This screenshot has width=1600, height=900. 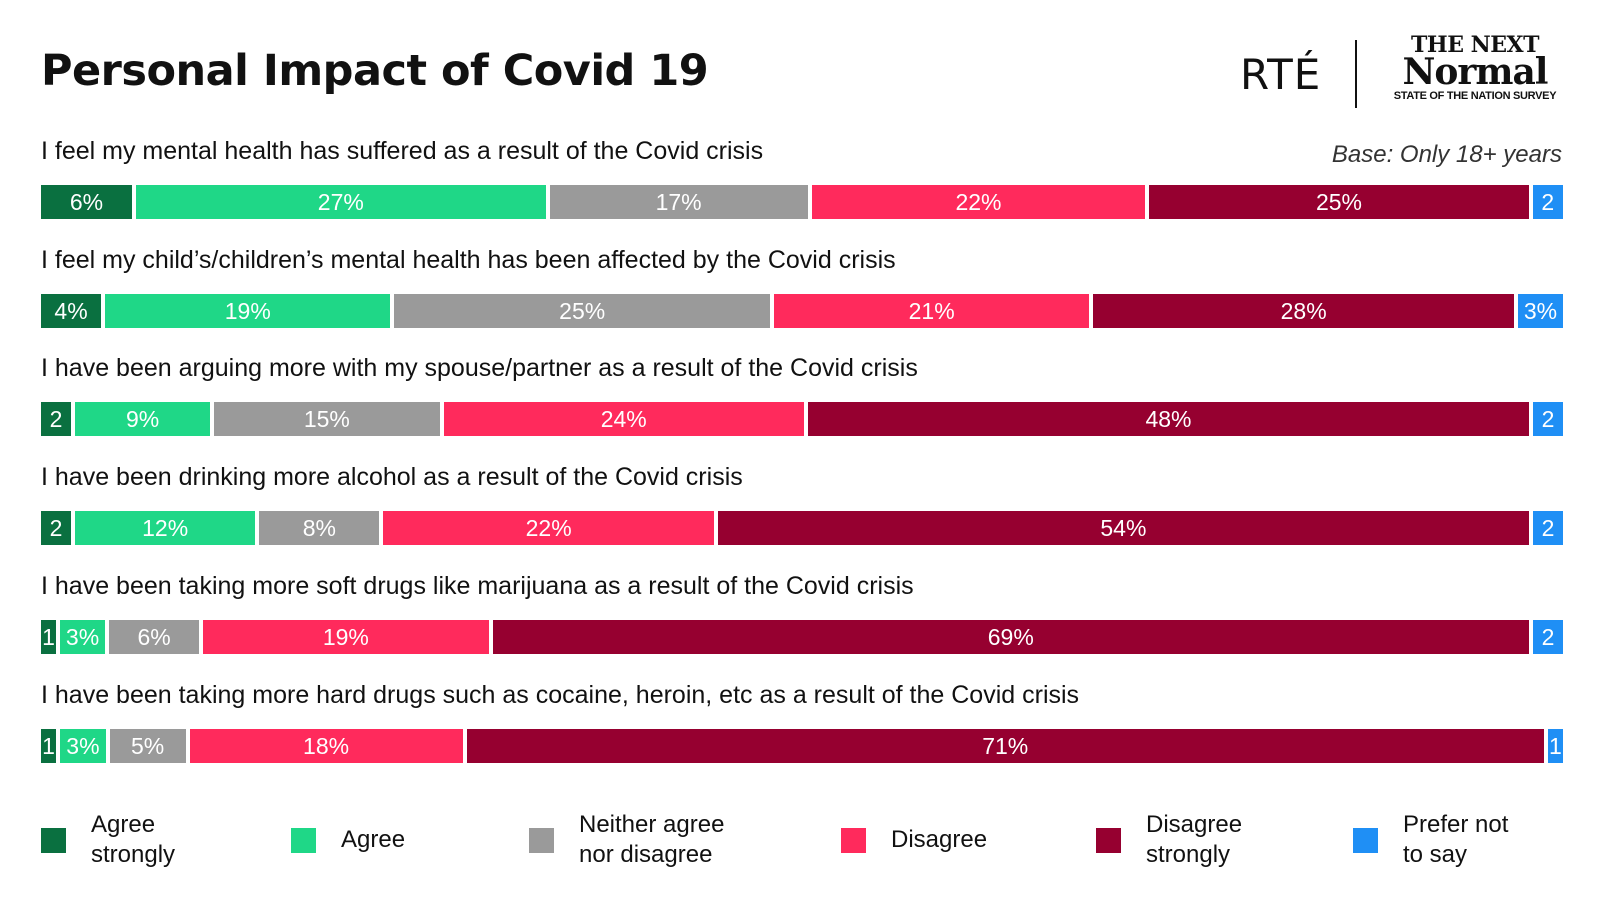 I want to click on bar-segment: 28%, so click(x=1303, y=310).